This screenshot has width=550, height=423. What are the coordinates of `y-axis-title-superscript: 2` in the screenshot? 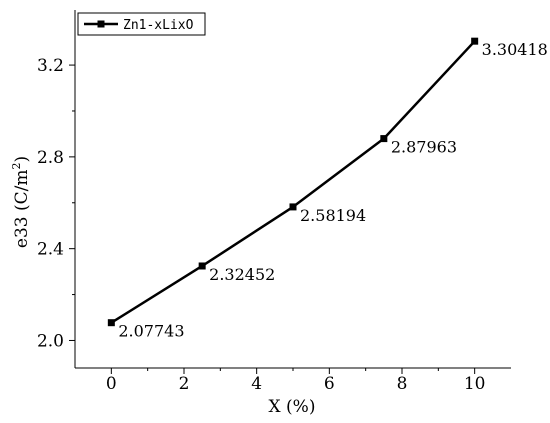 It's located at (16, 166).